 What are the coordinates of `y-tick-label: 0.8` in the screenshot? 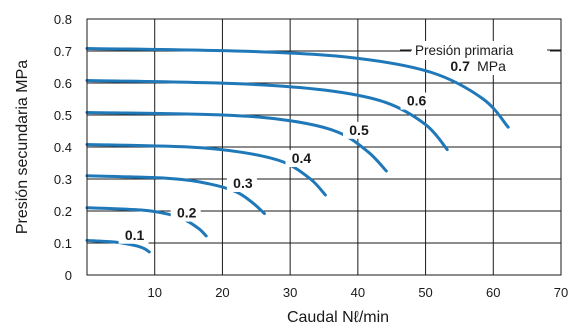 It's located at (63, 19).